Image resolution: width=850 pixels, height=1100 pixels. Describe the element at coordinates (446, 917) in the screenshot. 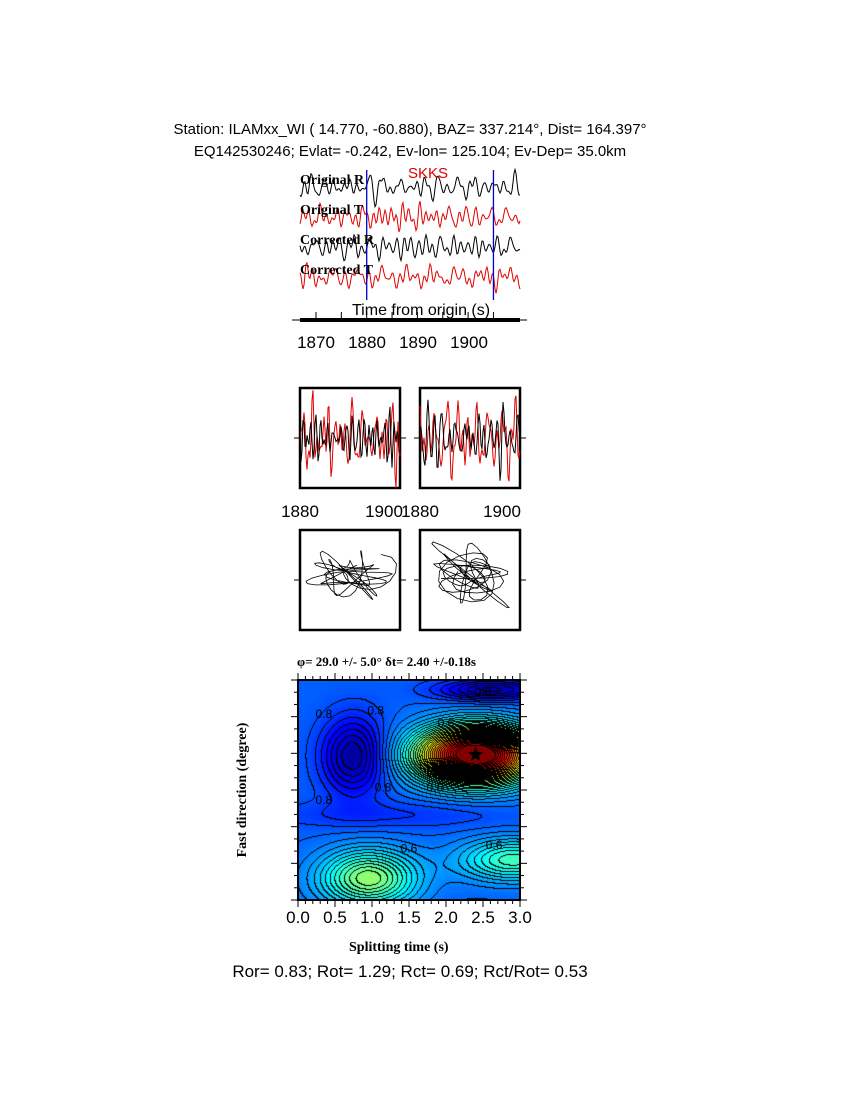

I see `x-tick-label: 2.0` at that location.